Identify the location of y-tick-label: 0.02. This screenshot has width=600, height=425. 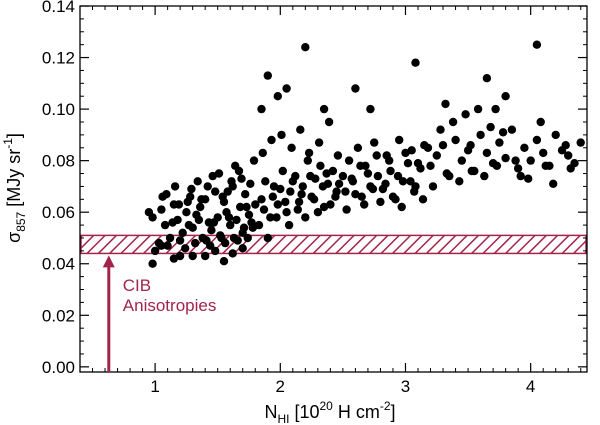
(58, 315).